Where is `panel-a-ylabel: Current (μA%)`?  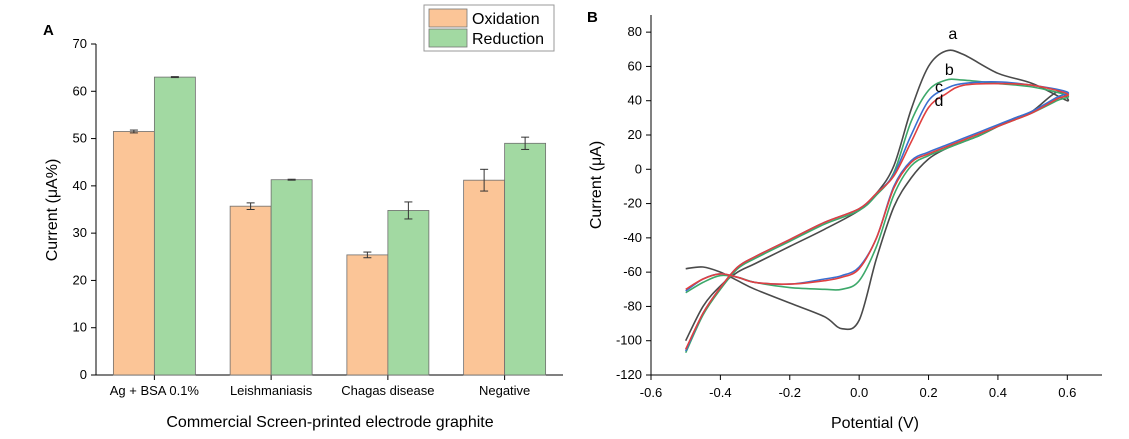
panel-a-ylabel: Current (μA%) is located at coordinates (52, 210).